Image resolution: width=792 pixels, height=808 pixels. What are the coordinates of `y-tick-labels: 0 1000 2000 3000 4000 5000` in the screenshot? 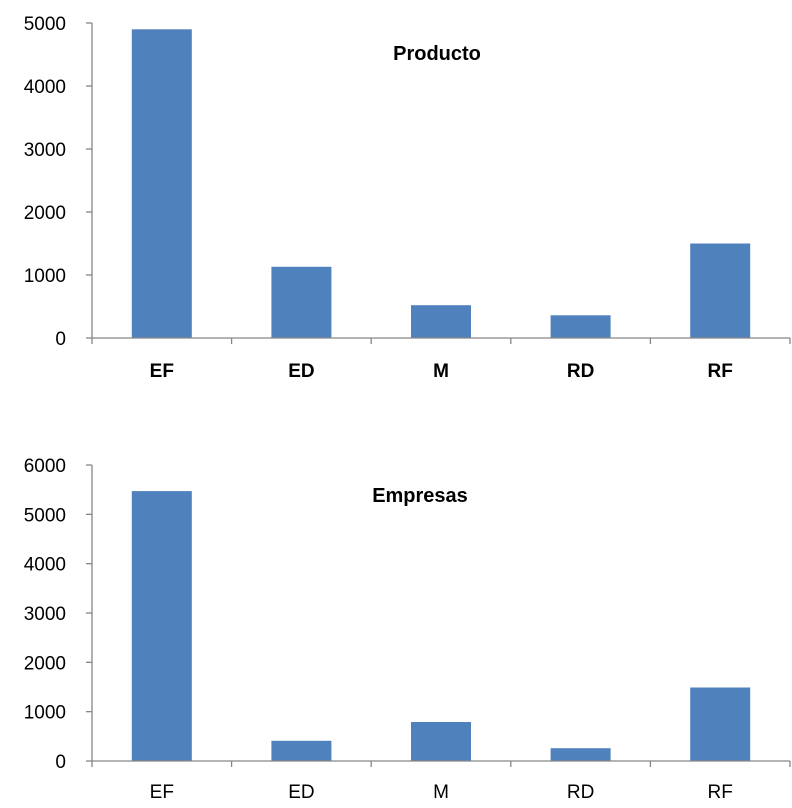 It's located at (45, 182).